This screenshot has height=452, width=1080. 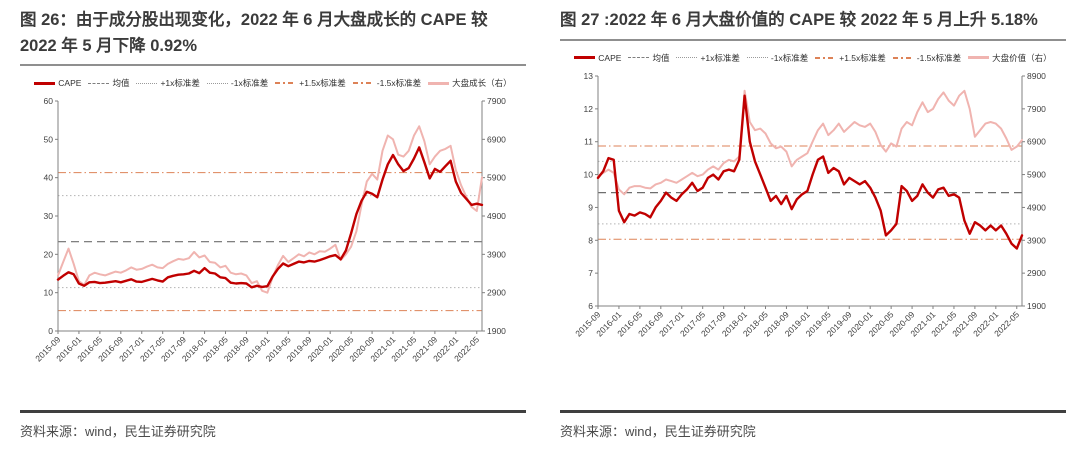 I want to click on svg-text: 0, so click(x=50, y=331).